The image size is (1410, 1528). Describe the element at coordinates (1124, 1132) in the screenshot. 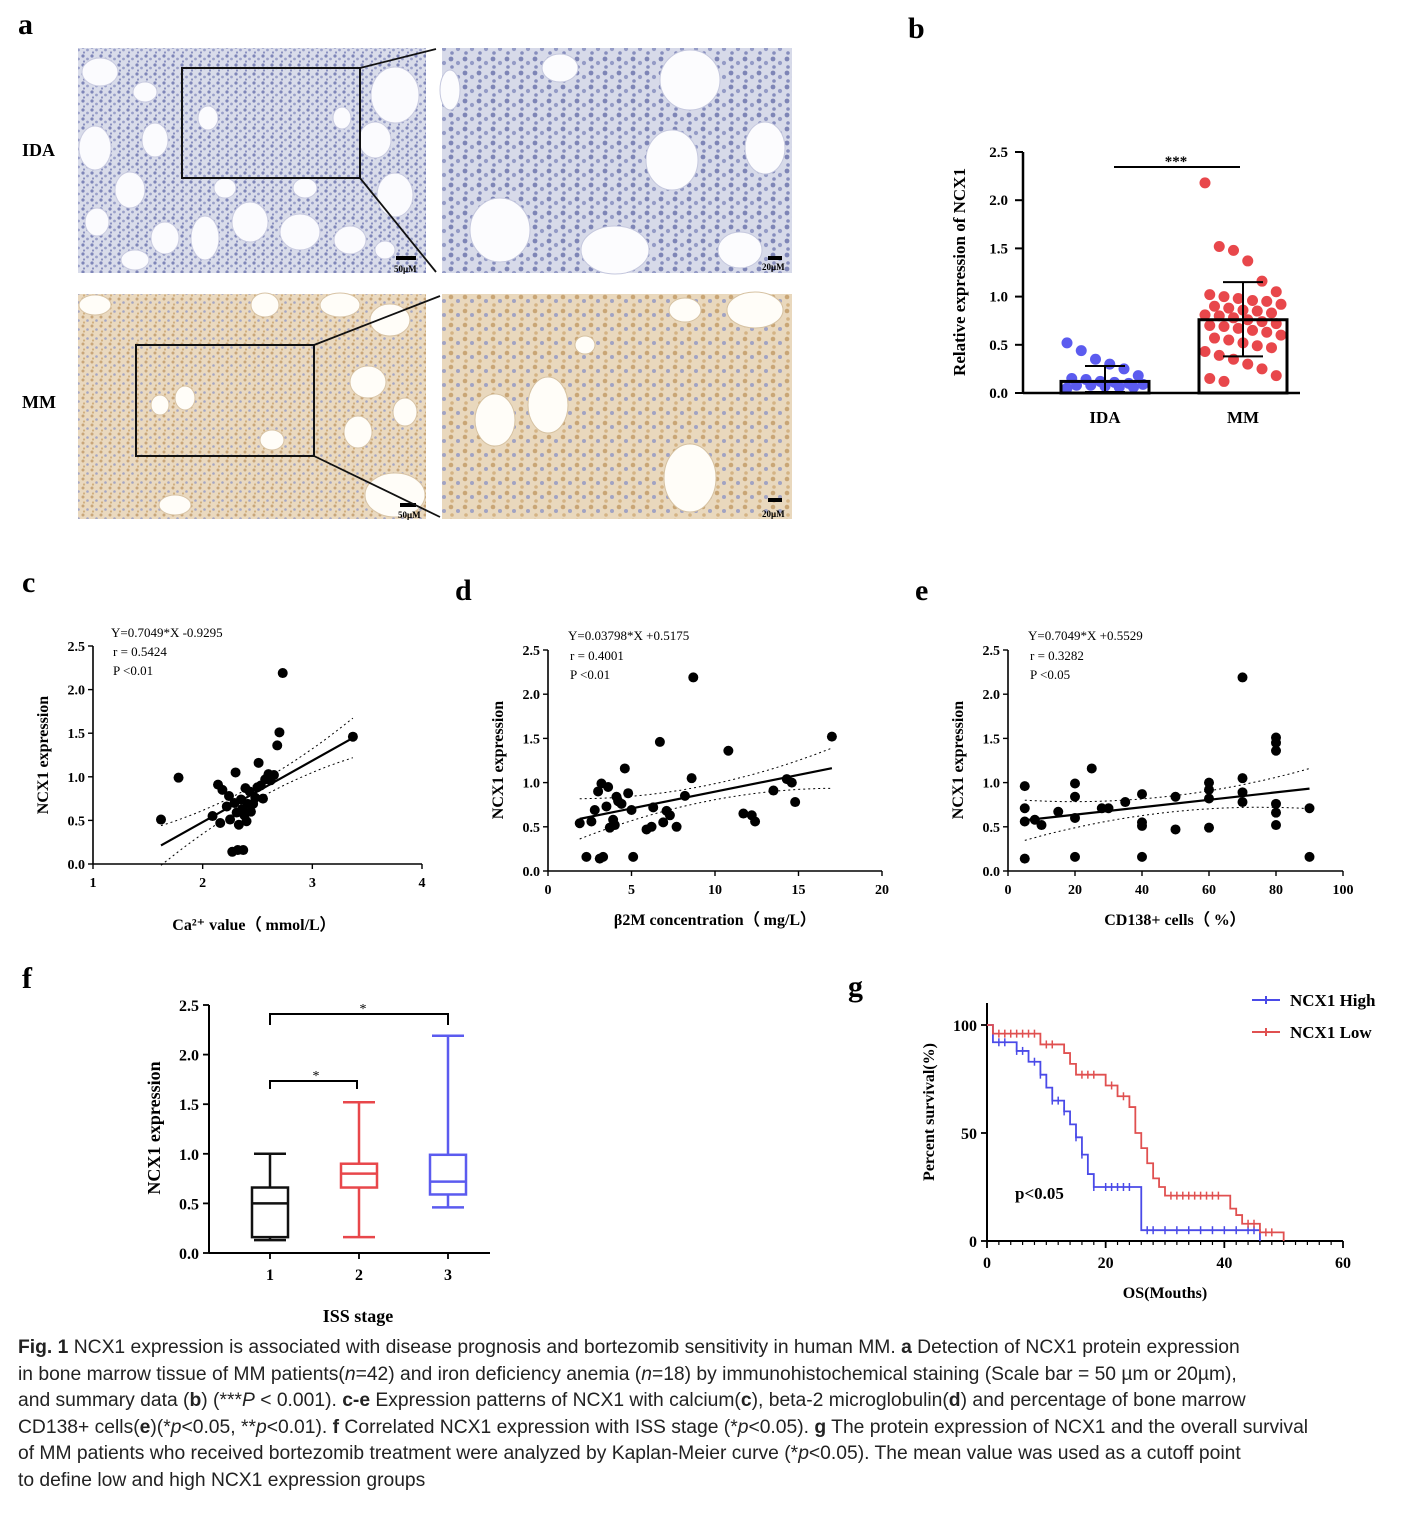

I see `panel-g-curve-ncx1-high` at that location.